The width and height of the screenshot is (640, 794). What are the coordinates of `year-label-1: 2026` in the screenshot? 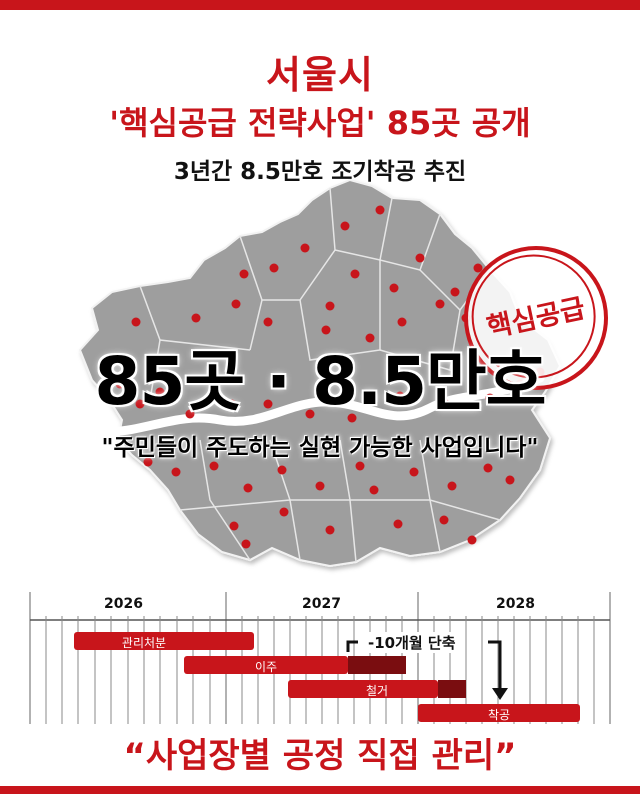 It's located at (123, 604).